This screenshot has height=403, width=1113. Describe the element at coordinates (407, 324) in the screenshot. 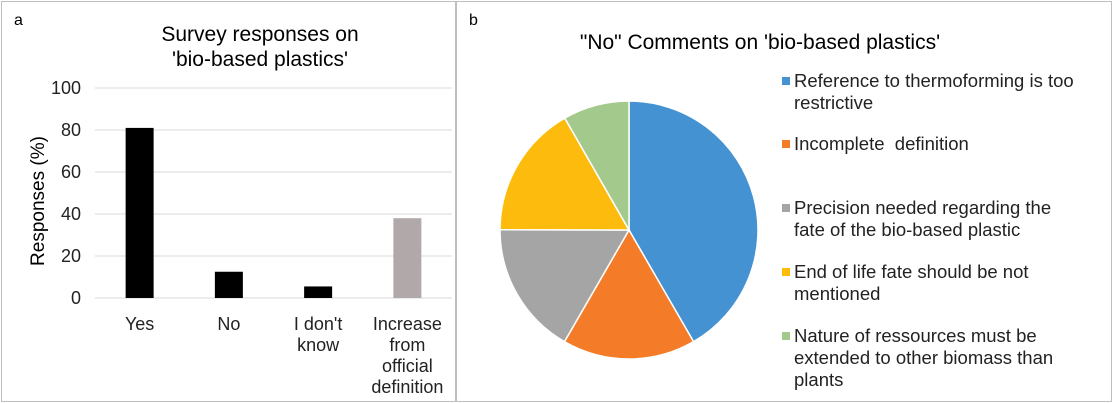

I see `bar-x-tick-label: Increase` at that location.